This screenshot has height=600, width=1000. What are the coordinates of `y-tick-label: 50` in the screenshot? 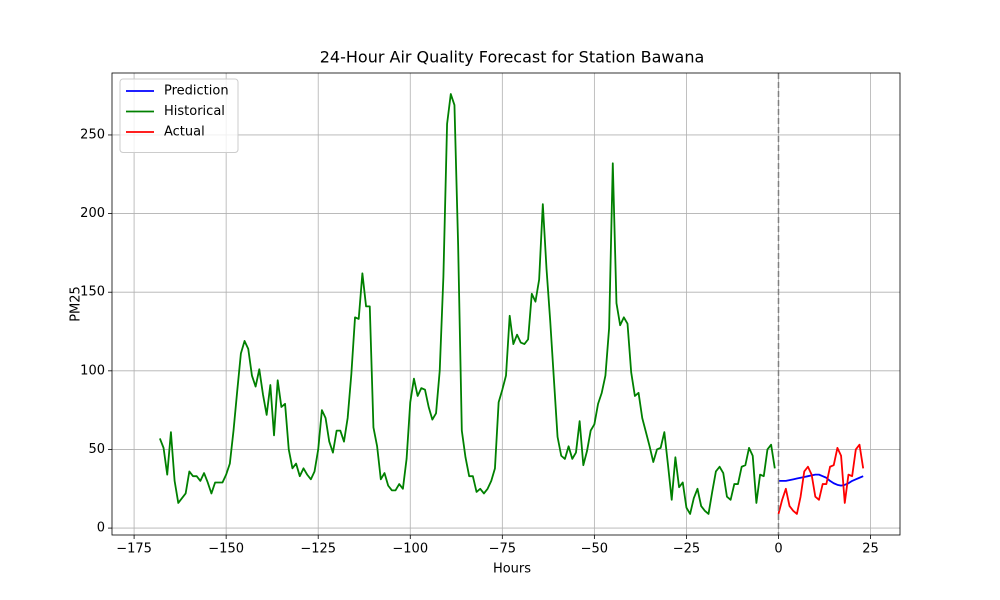 It's located at (96, 449).